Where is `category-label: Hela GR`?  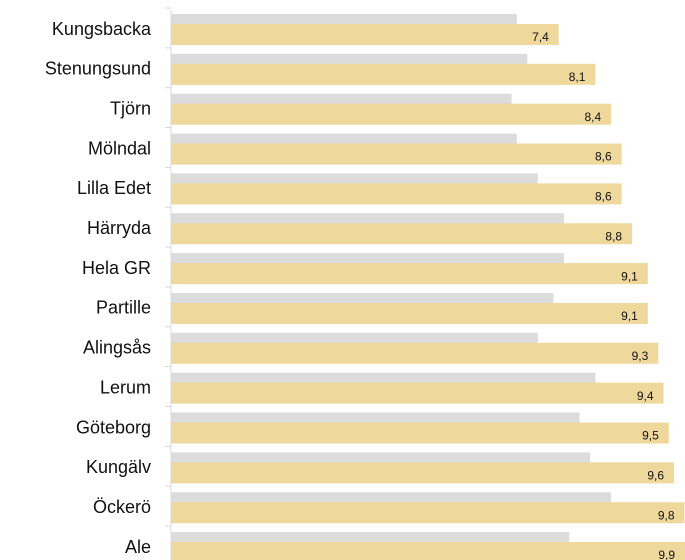 category-label: Hela GR is located at coordinates (116, 268).